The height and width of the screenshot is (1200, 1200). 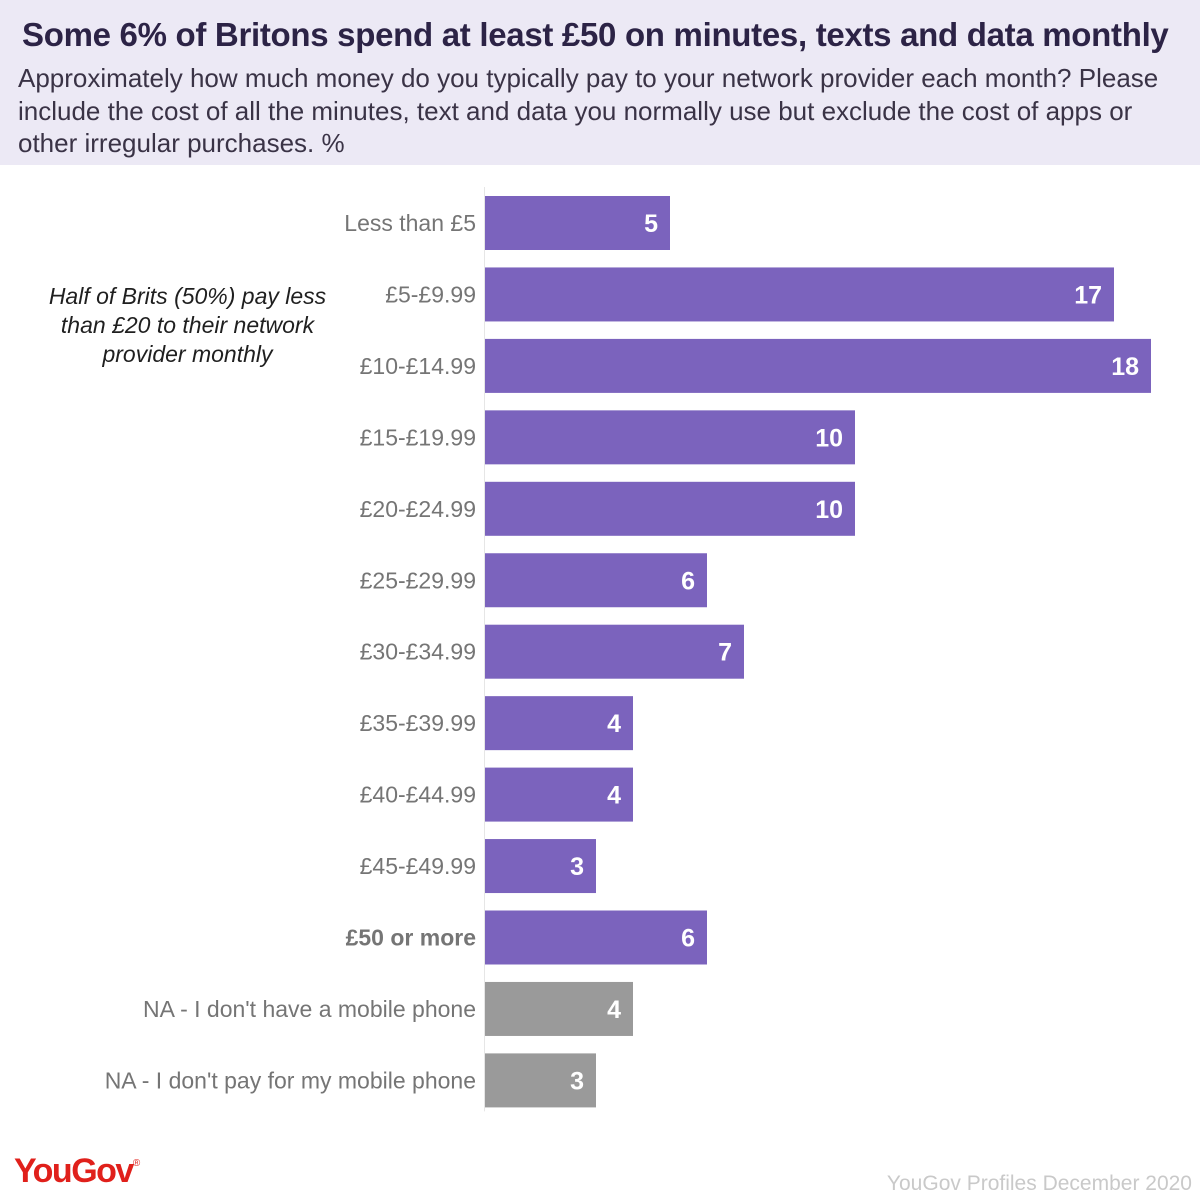 What do you see at coordinates (309, 1009) in the screenshot?
I see `category-tick-label: NA - I don't have a mobile phone` at bounding box center [309, 1009].